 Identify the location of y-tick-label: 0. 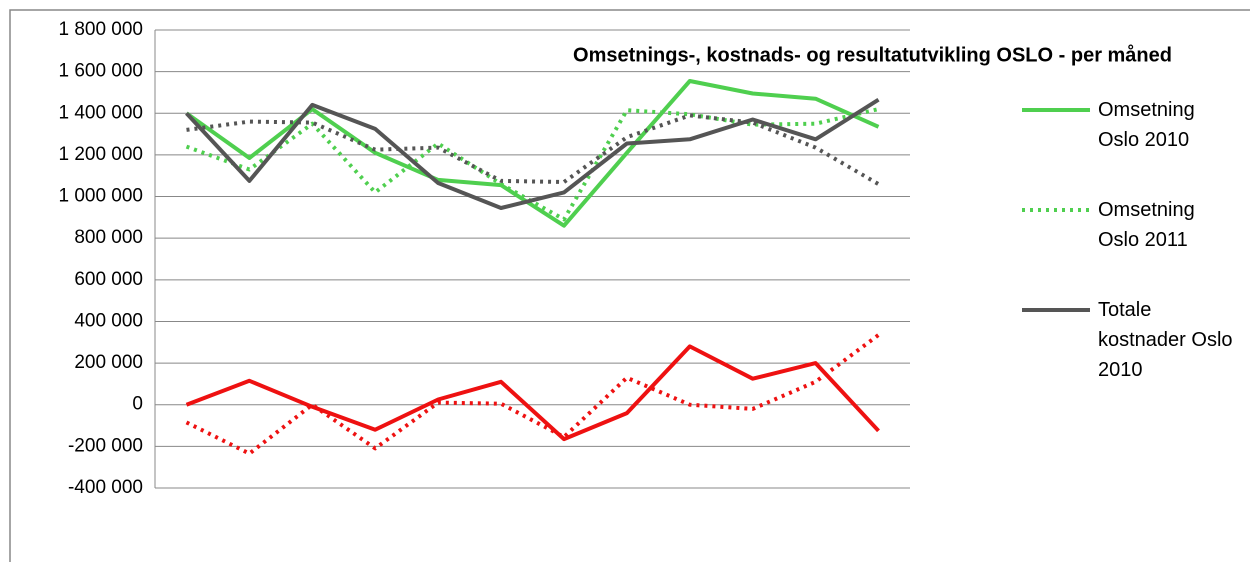
(137, 404).